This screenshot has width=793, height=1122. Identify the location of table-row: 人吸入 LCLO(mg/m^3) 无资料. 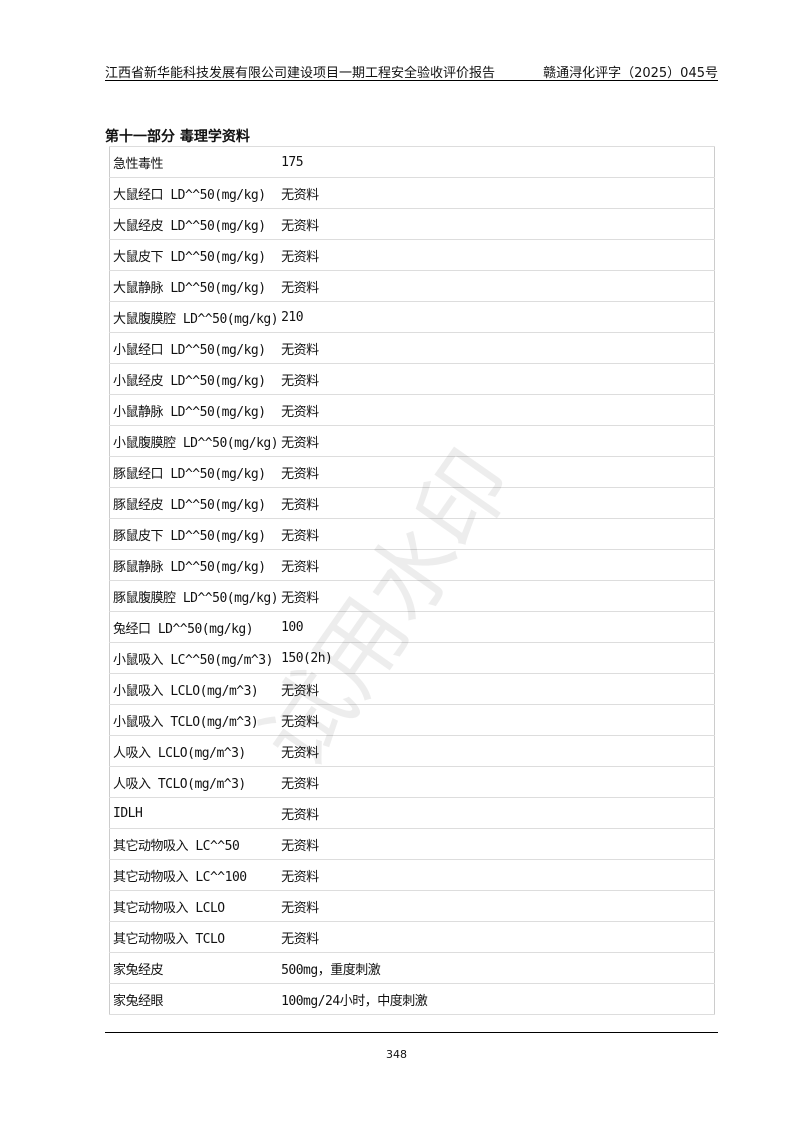
(412, 751).